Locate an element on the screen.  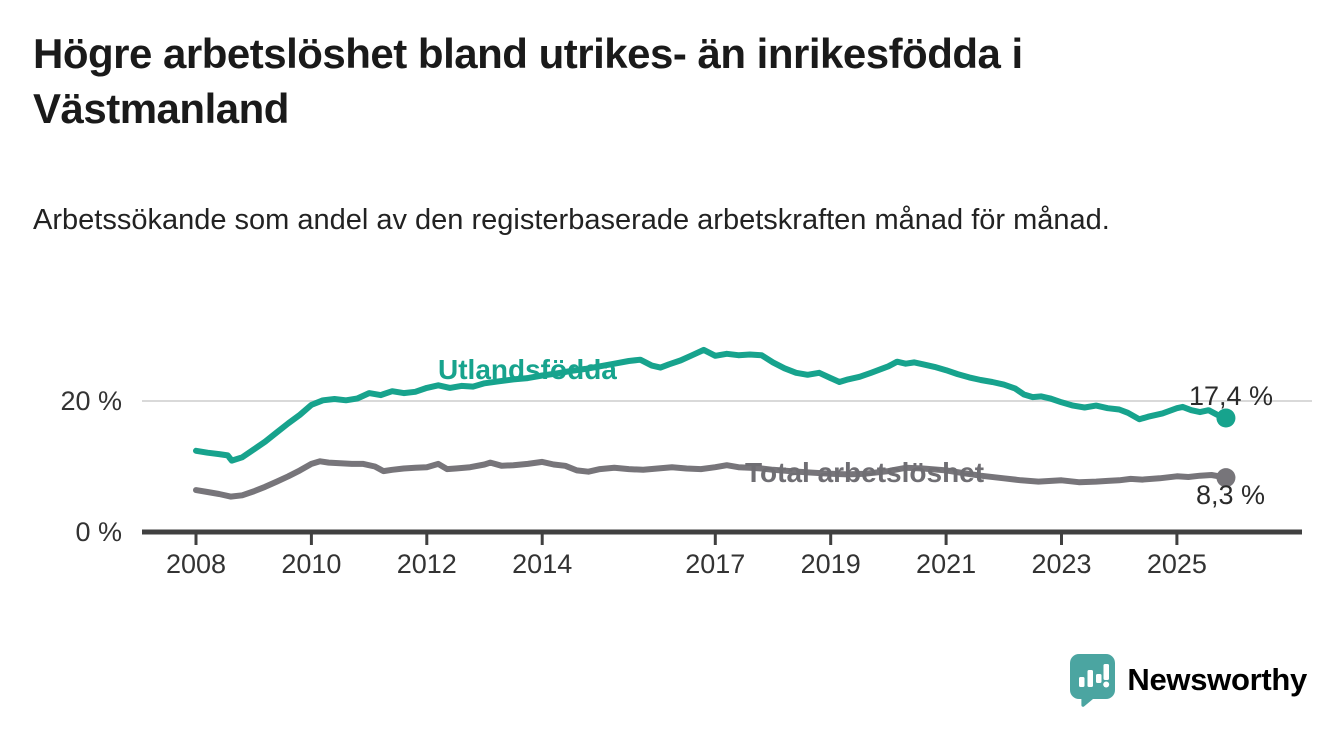
x-tick-label-2008: 2008 is located at coordinates (196, 564).